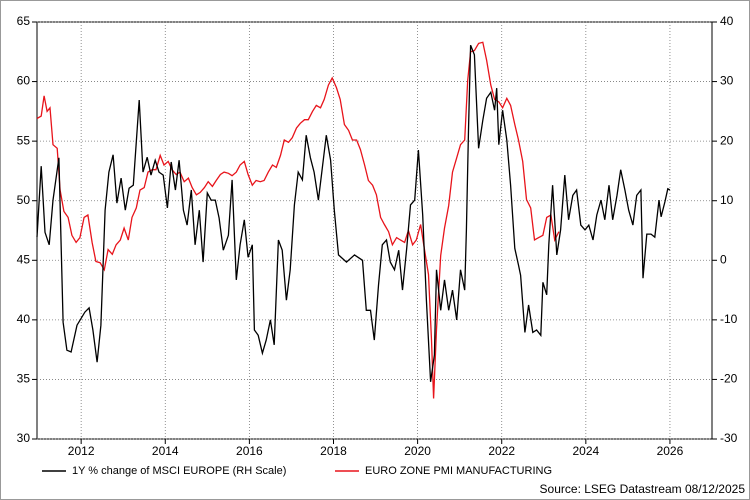  What do you see at coordinates (723, 259) in the screenshot?
I see `y2-tick-label: 0` at bounding box center [723, 259].